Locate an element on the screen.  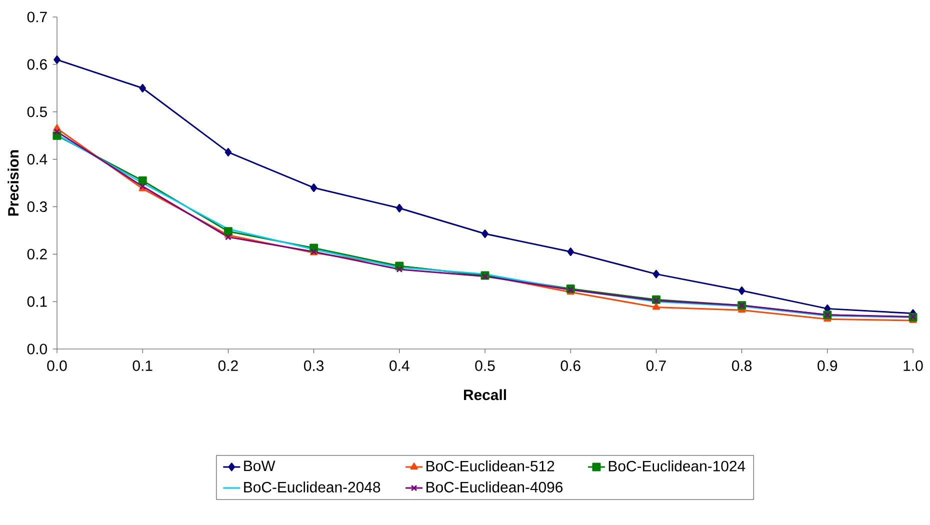
y-axis-title: Precision is located at coordinates (13, 183).